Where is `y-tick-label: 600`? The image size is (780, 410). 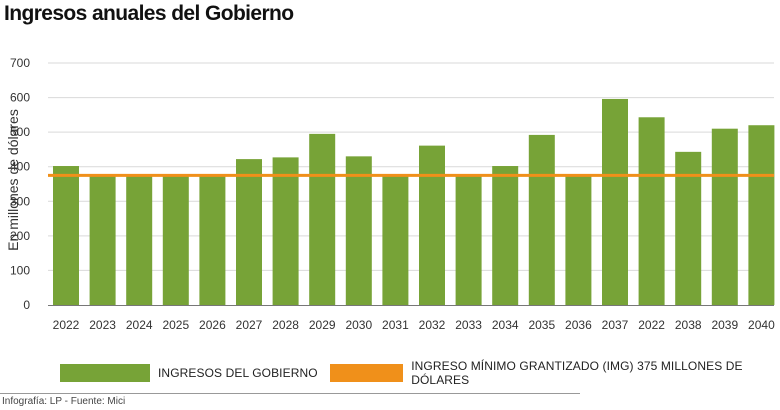
y-tick-label: 600 is located at coordinates (20, 98).